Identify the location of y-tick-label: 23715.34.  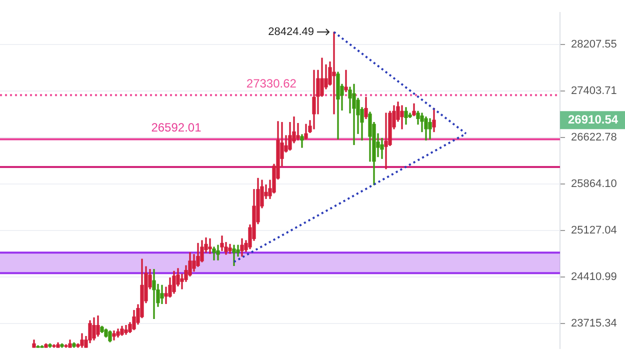
(594, 323).